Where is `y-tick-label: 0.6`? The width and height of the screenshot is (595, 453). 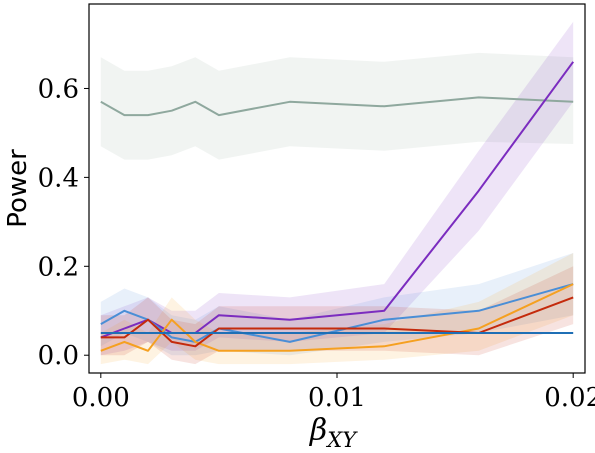 y-tick-label: 0.6 is located at coordinates (58, 89).